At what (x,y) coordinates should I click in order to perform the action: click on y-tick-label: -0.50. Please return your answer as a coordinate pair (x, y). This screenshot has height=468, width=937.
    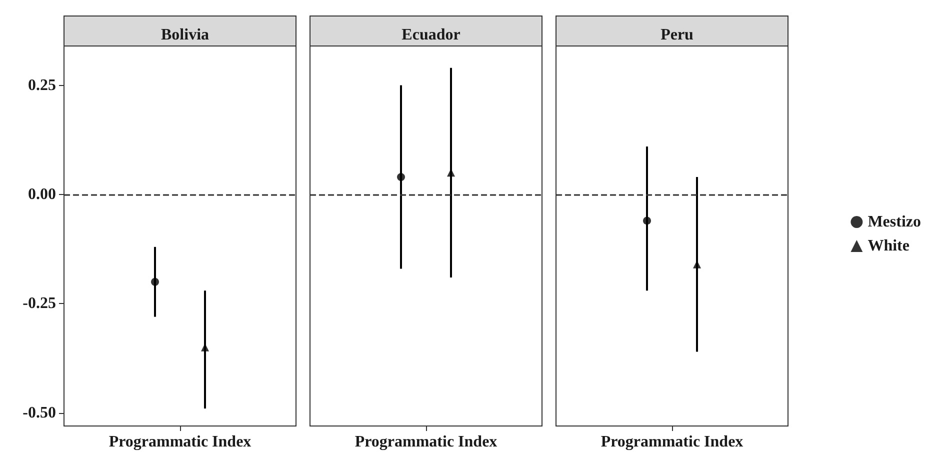
    Looking at the image, I should click on (39, 413).